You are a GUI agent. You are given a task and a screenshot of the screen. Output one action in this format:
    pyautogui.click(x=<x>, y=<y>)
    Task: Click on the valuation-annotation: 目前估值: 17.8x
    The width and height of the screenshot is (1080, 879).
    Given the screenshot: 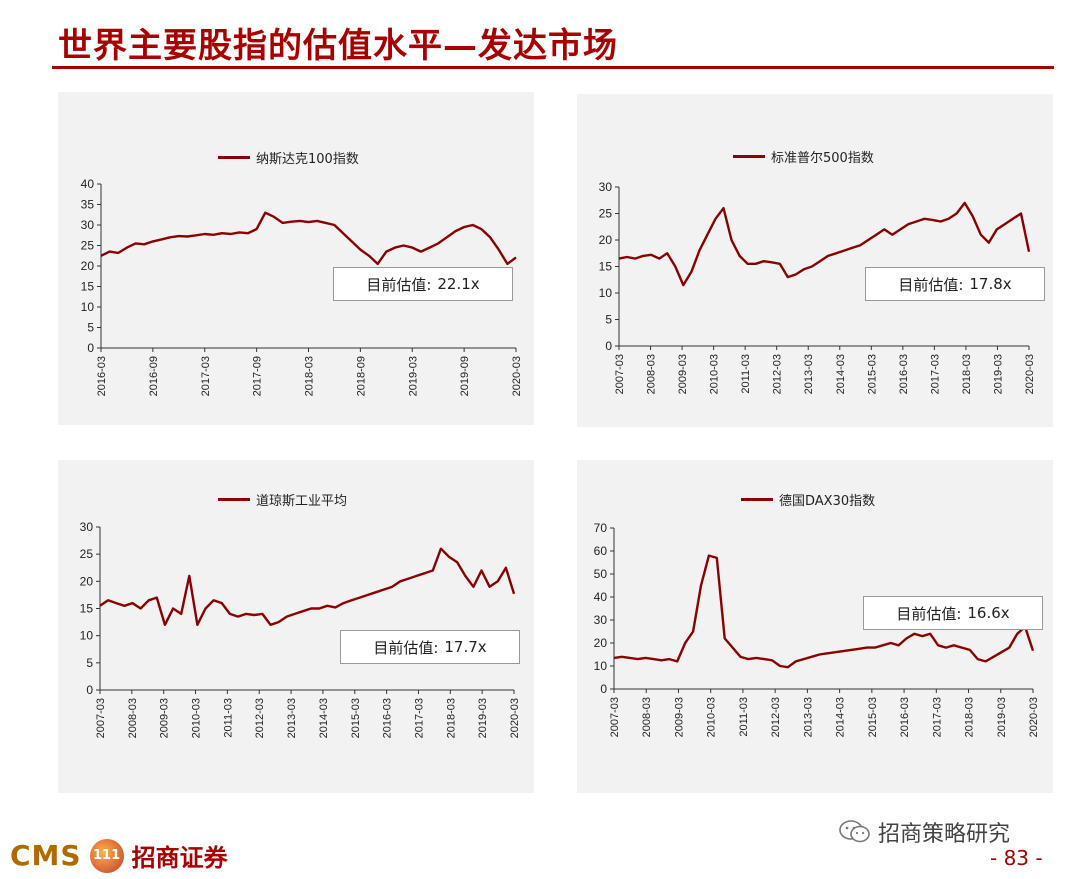 What is the action you would take?
    pyautogui.click(x=955, y=284)
    